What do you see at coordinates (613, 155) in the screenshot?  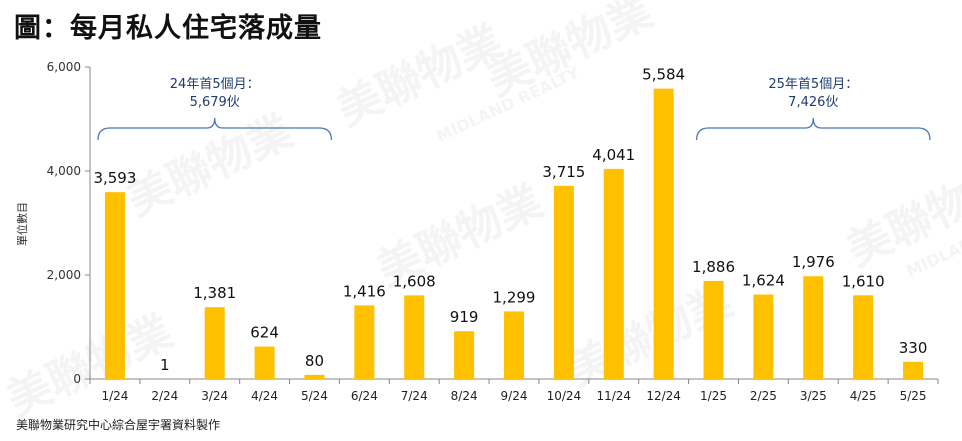 I see `value-label: 4,041` at bounding box center [613, 155].